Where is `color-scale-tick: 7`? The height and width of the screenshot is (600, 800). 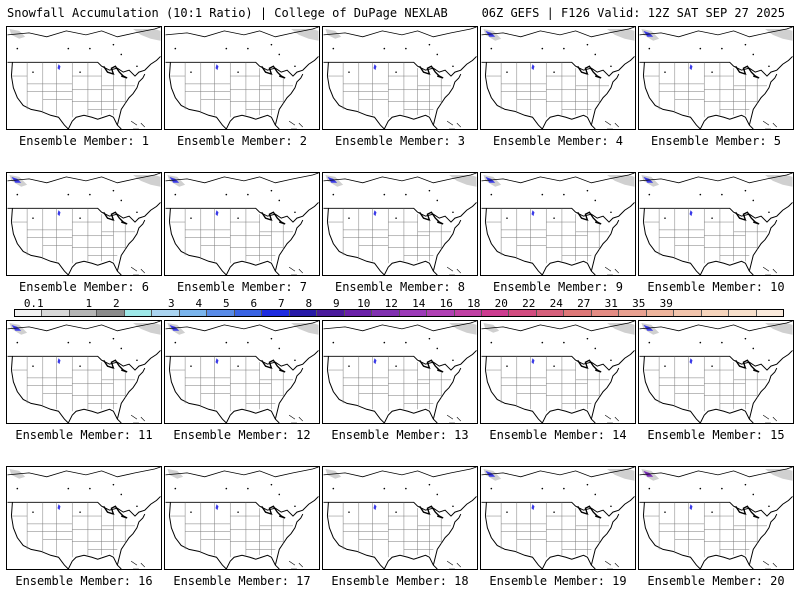
color-scale-tick: 7 is located at coordinates (281, 303).